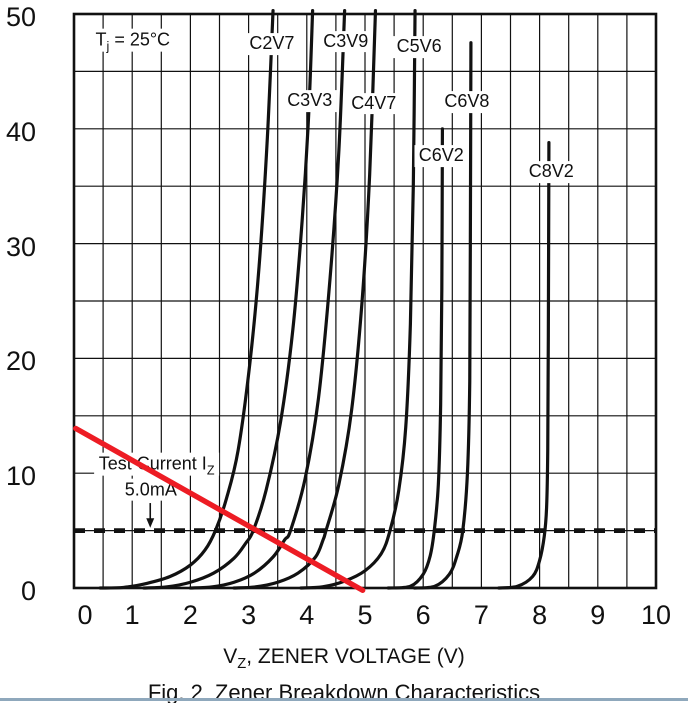 This screenshot has height=703, width=688. What do you see at coordinates (20, 246) in the screenshot?
I see `y-tick-label: 30` at bounding box center [20, 246].